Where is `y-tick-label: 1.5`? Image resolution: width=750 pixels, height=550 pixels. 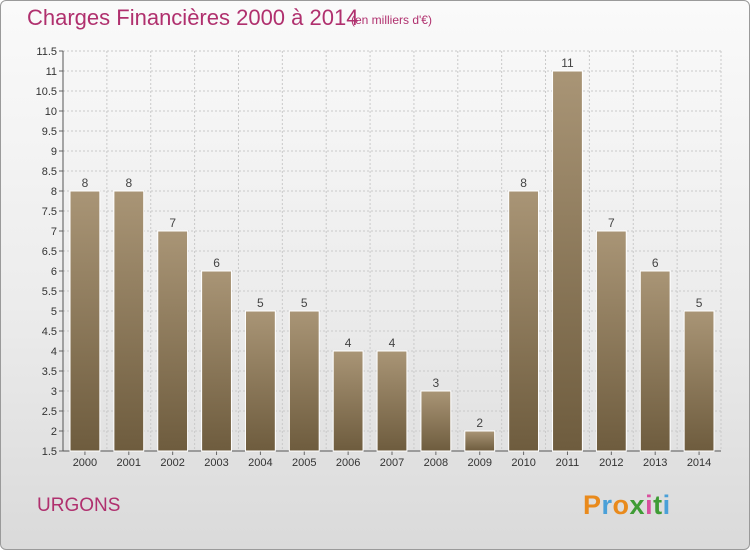
y-tick-label: 1.5 is located at coordinates (49, 452).